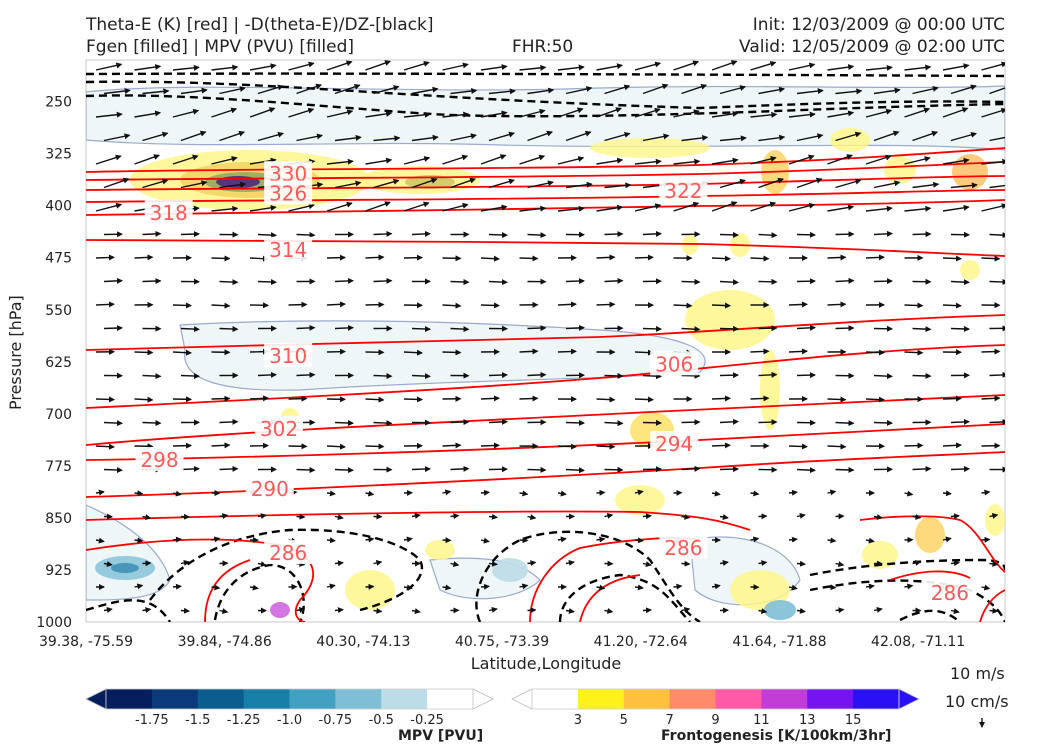 The image size is (1050, 750). Describe the element at coordinates (152, 720) in the screenshot. I see `colorbar-tick: -1.75` at that location.